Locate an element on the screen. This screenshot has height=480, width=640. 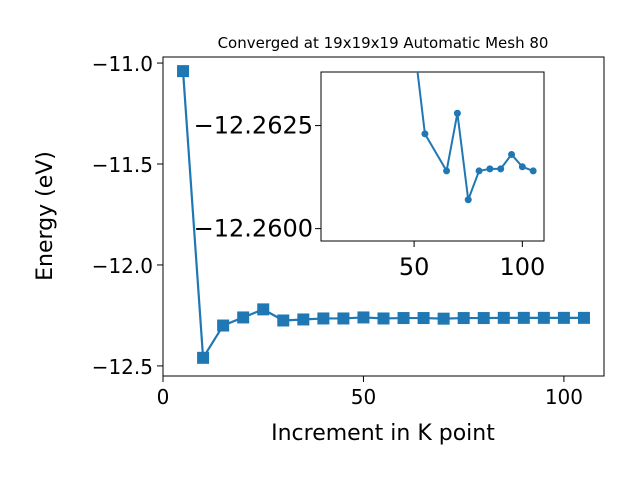
main-y-tick-label: −11.0 is located at coordinates (122, 64).